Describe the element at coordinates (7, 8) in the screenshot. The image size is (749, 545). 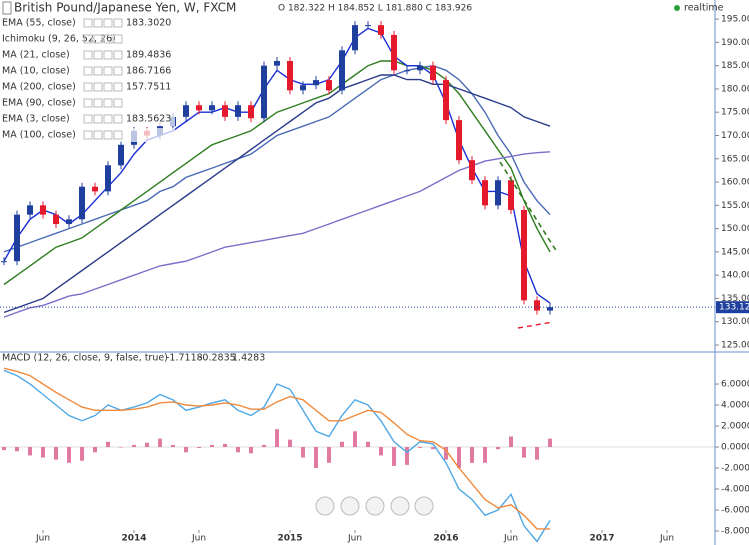
I see `icon` at that location.